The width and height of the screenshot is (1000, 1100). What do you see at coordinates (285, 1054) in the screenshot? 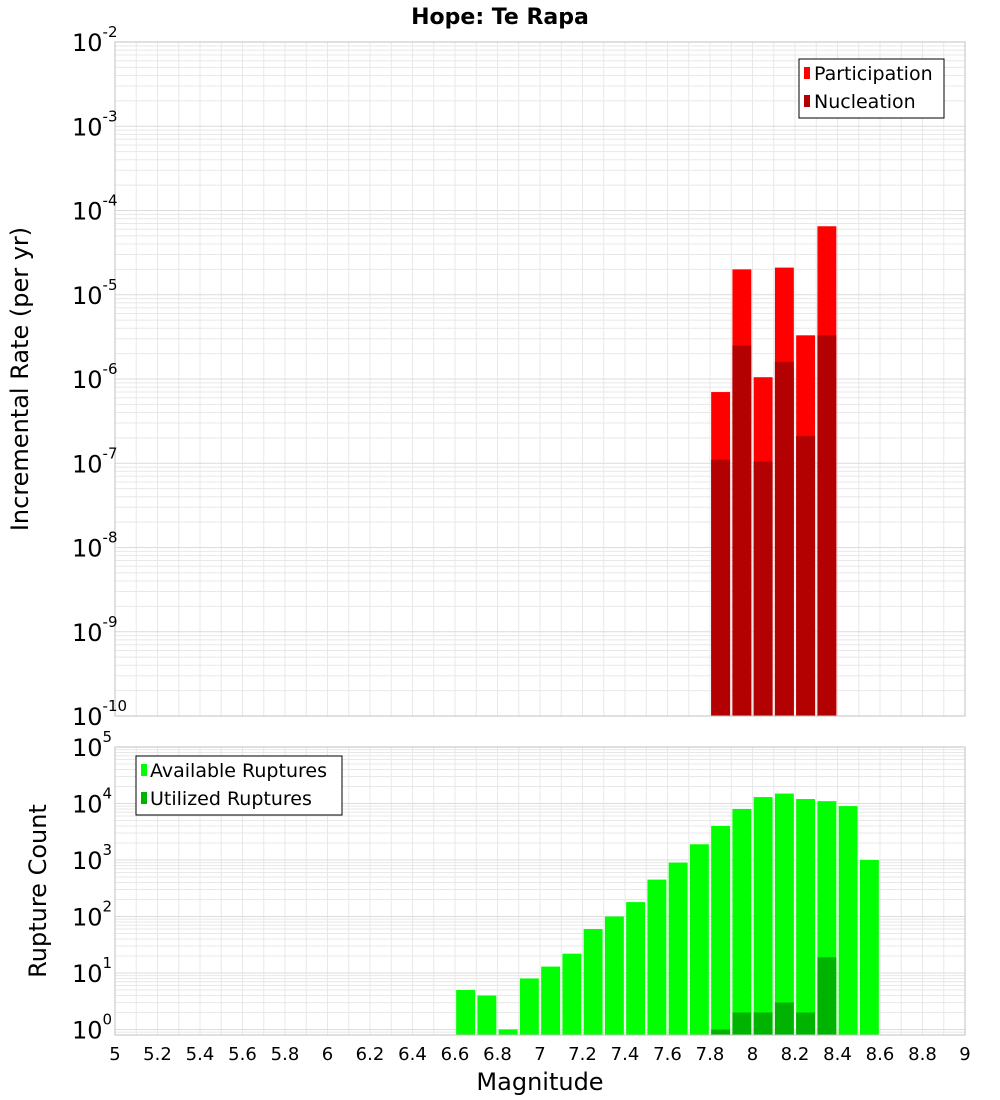
I see `x-tick-label: 5.8` at bounding box center [285, 1054].